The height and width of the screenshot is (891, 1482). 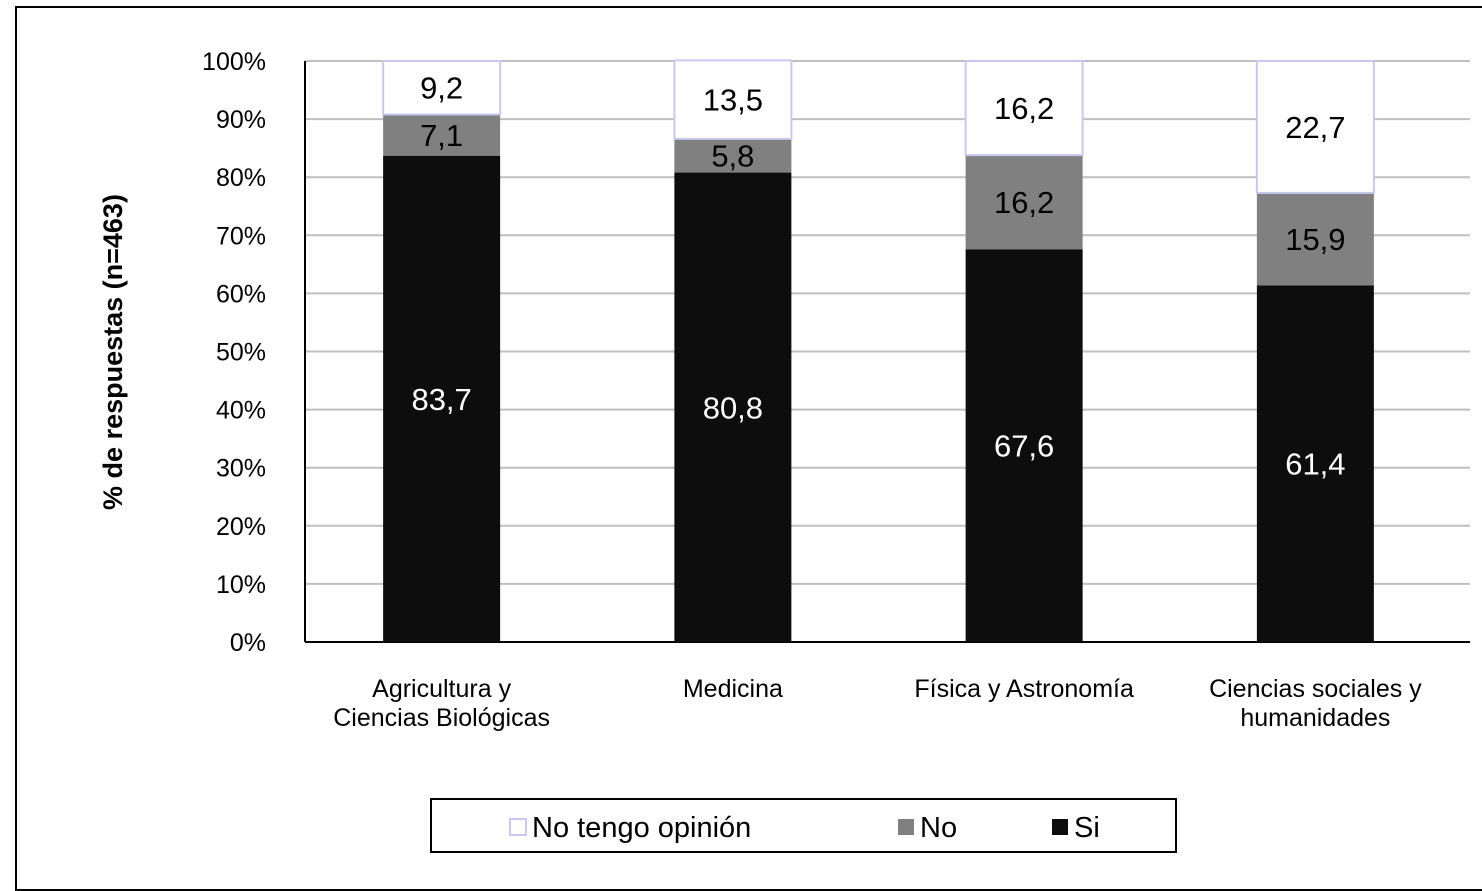 What do you see at coordinates (441, 689) in the screenshot?
I see `x-tick-label: Agricultura y` at bounding box center [441, 689].